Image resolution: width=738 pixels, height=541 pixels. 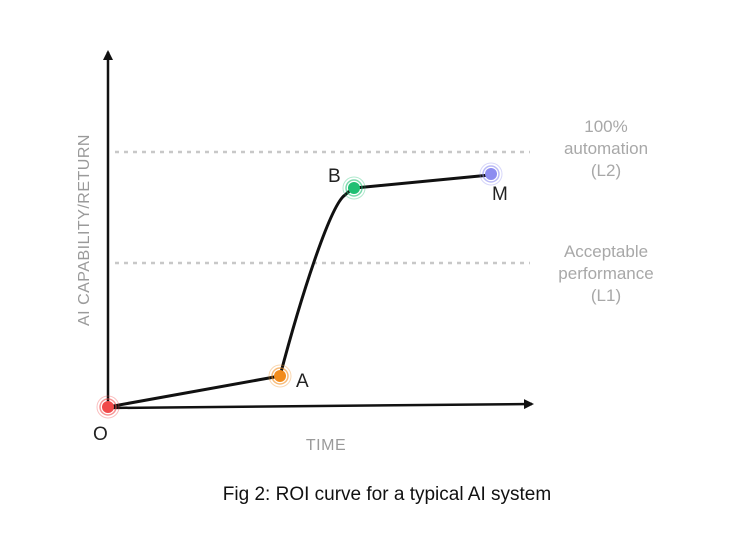 What do you see at coordinates (320, 404) in the screenshot?
I see `x-axis` at bounding box center [320, 404].